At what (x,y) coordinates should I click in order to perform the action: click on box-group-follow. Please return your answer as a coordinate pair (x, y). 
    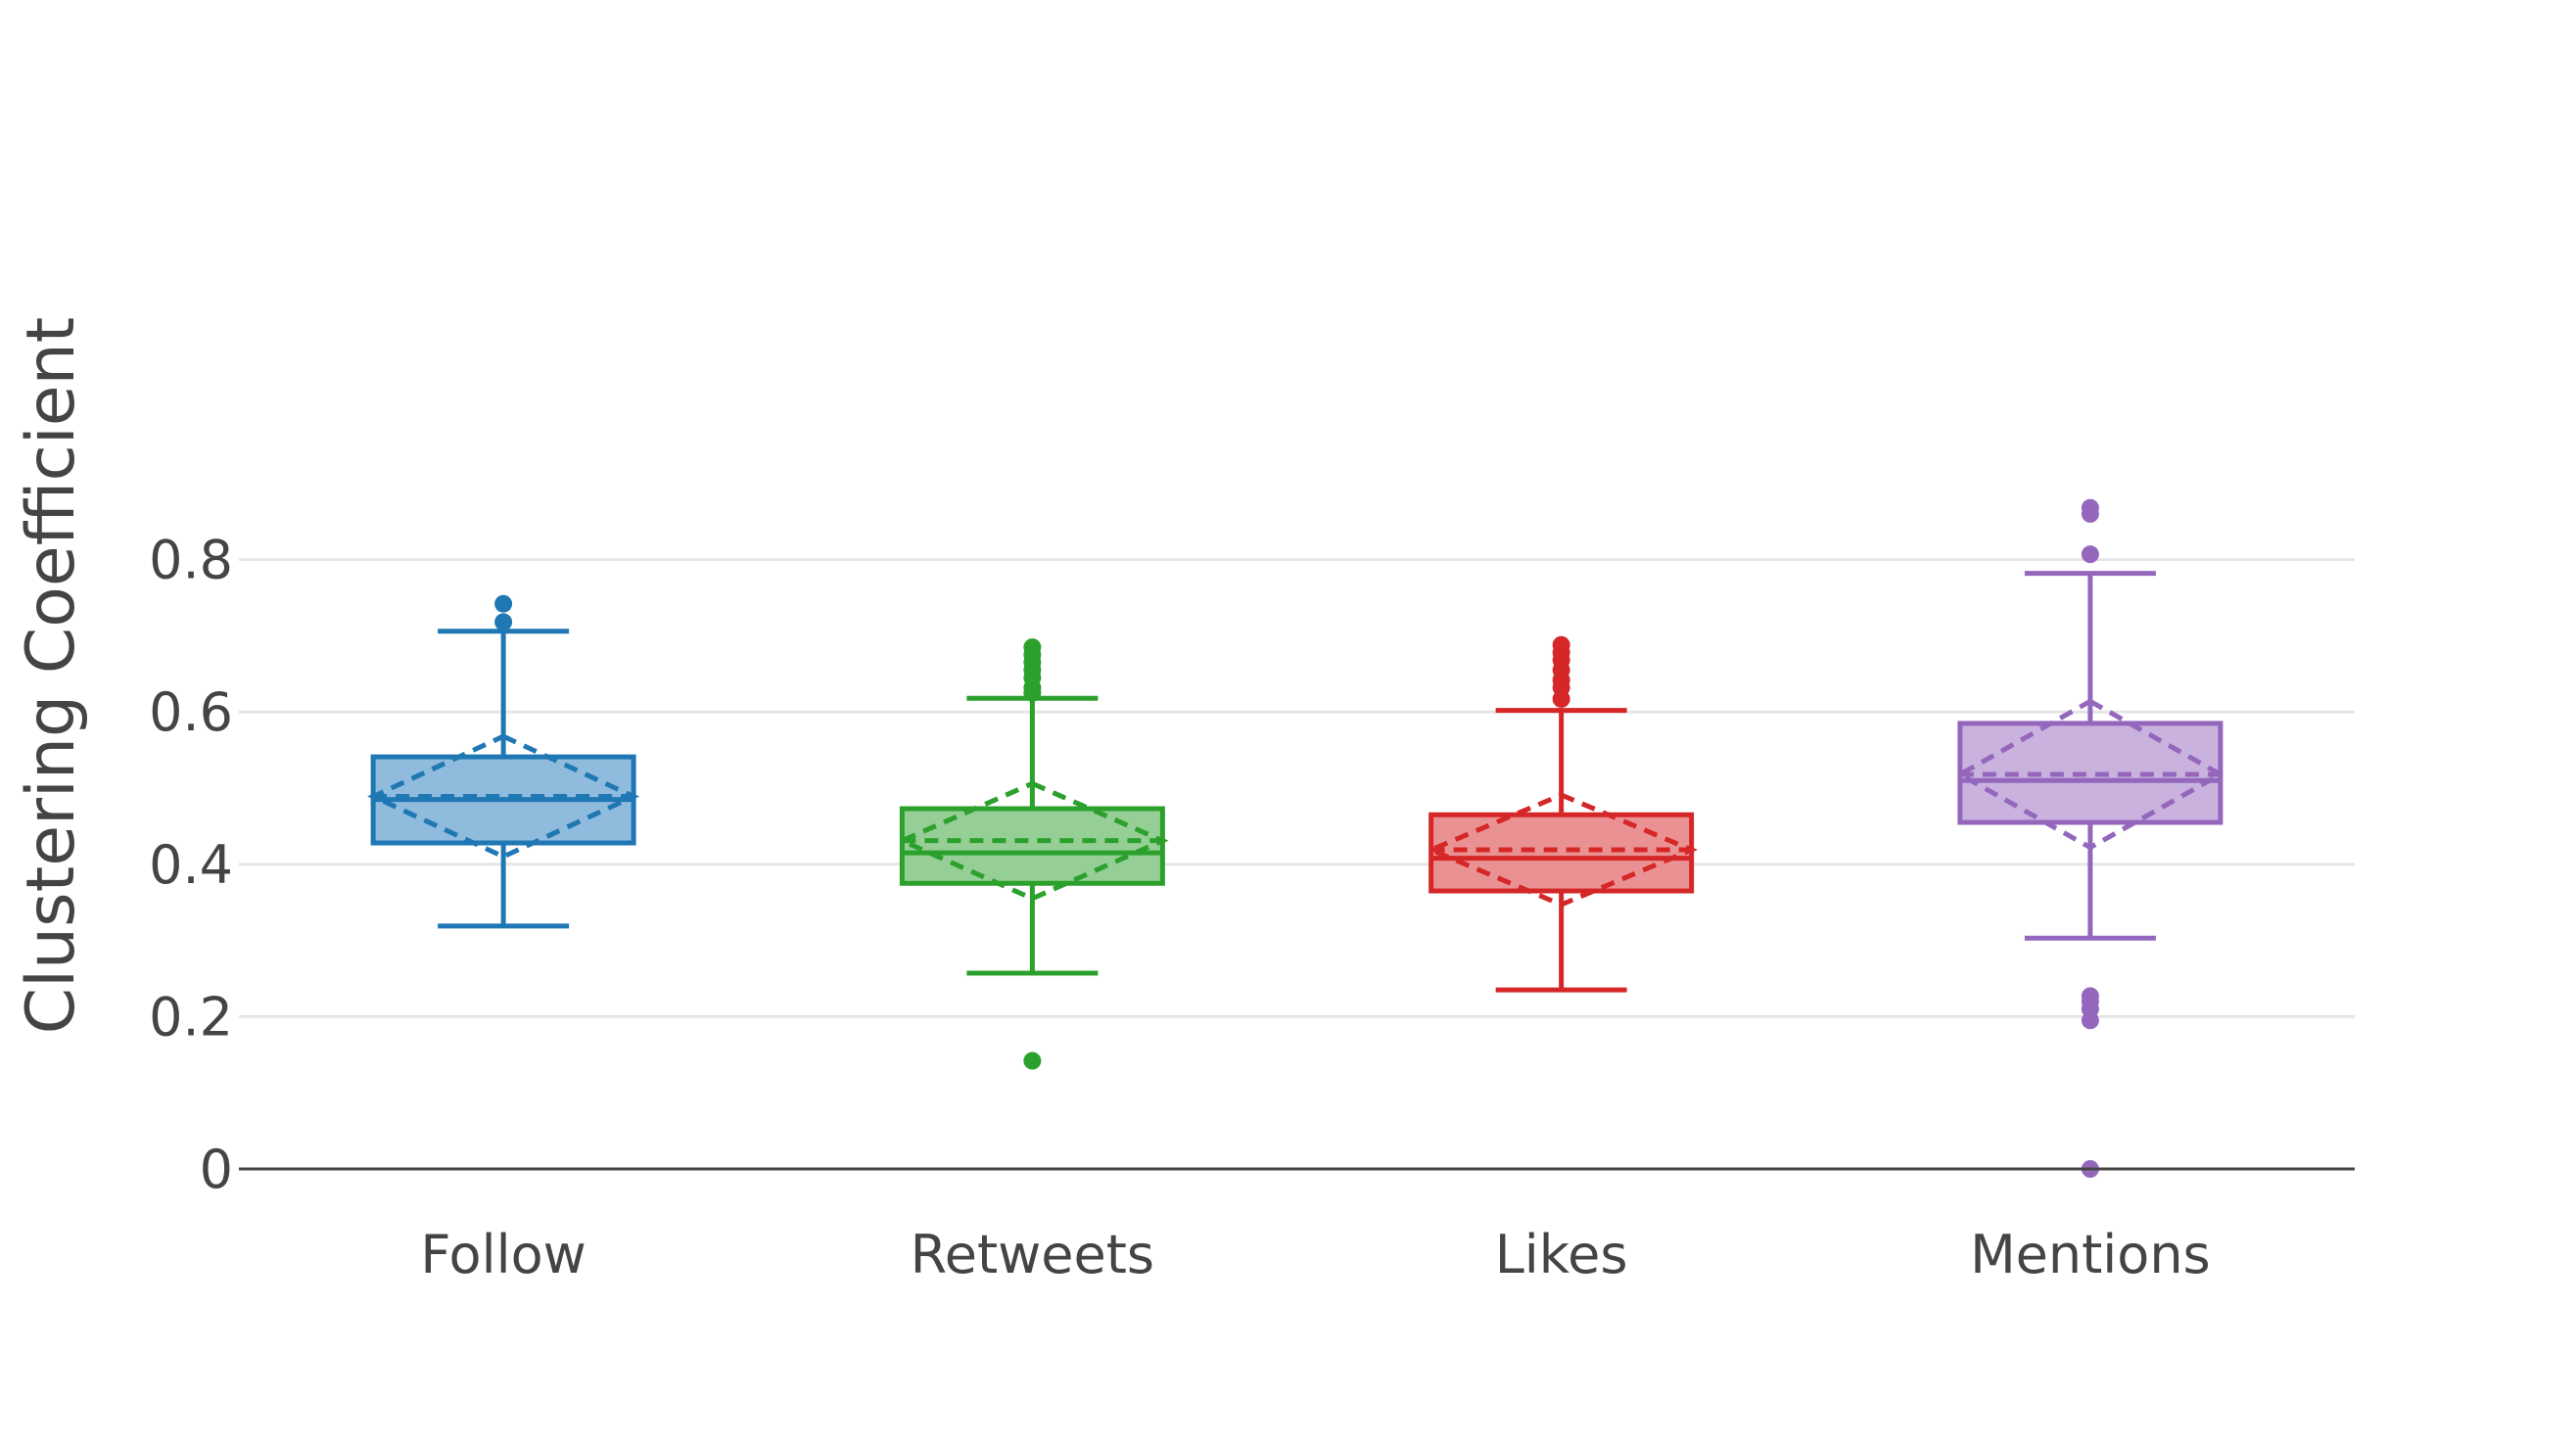
    Looking at the image, I should click on (503, 761).